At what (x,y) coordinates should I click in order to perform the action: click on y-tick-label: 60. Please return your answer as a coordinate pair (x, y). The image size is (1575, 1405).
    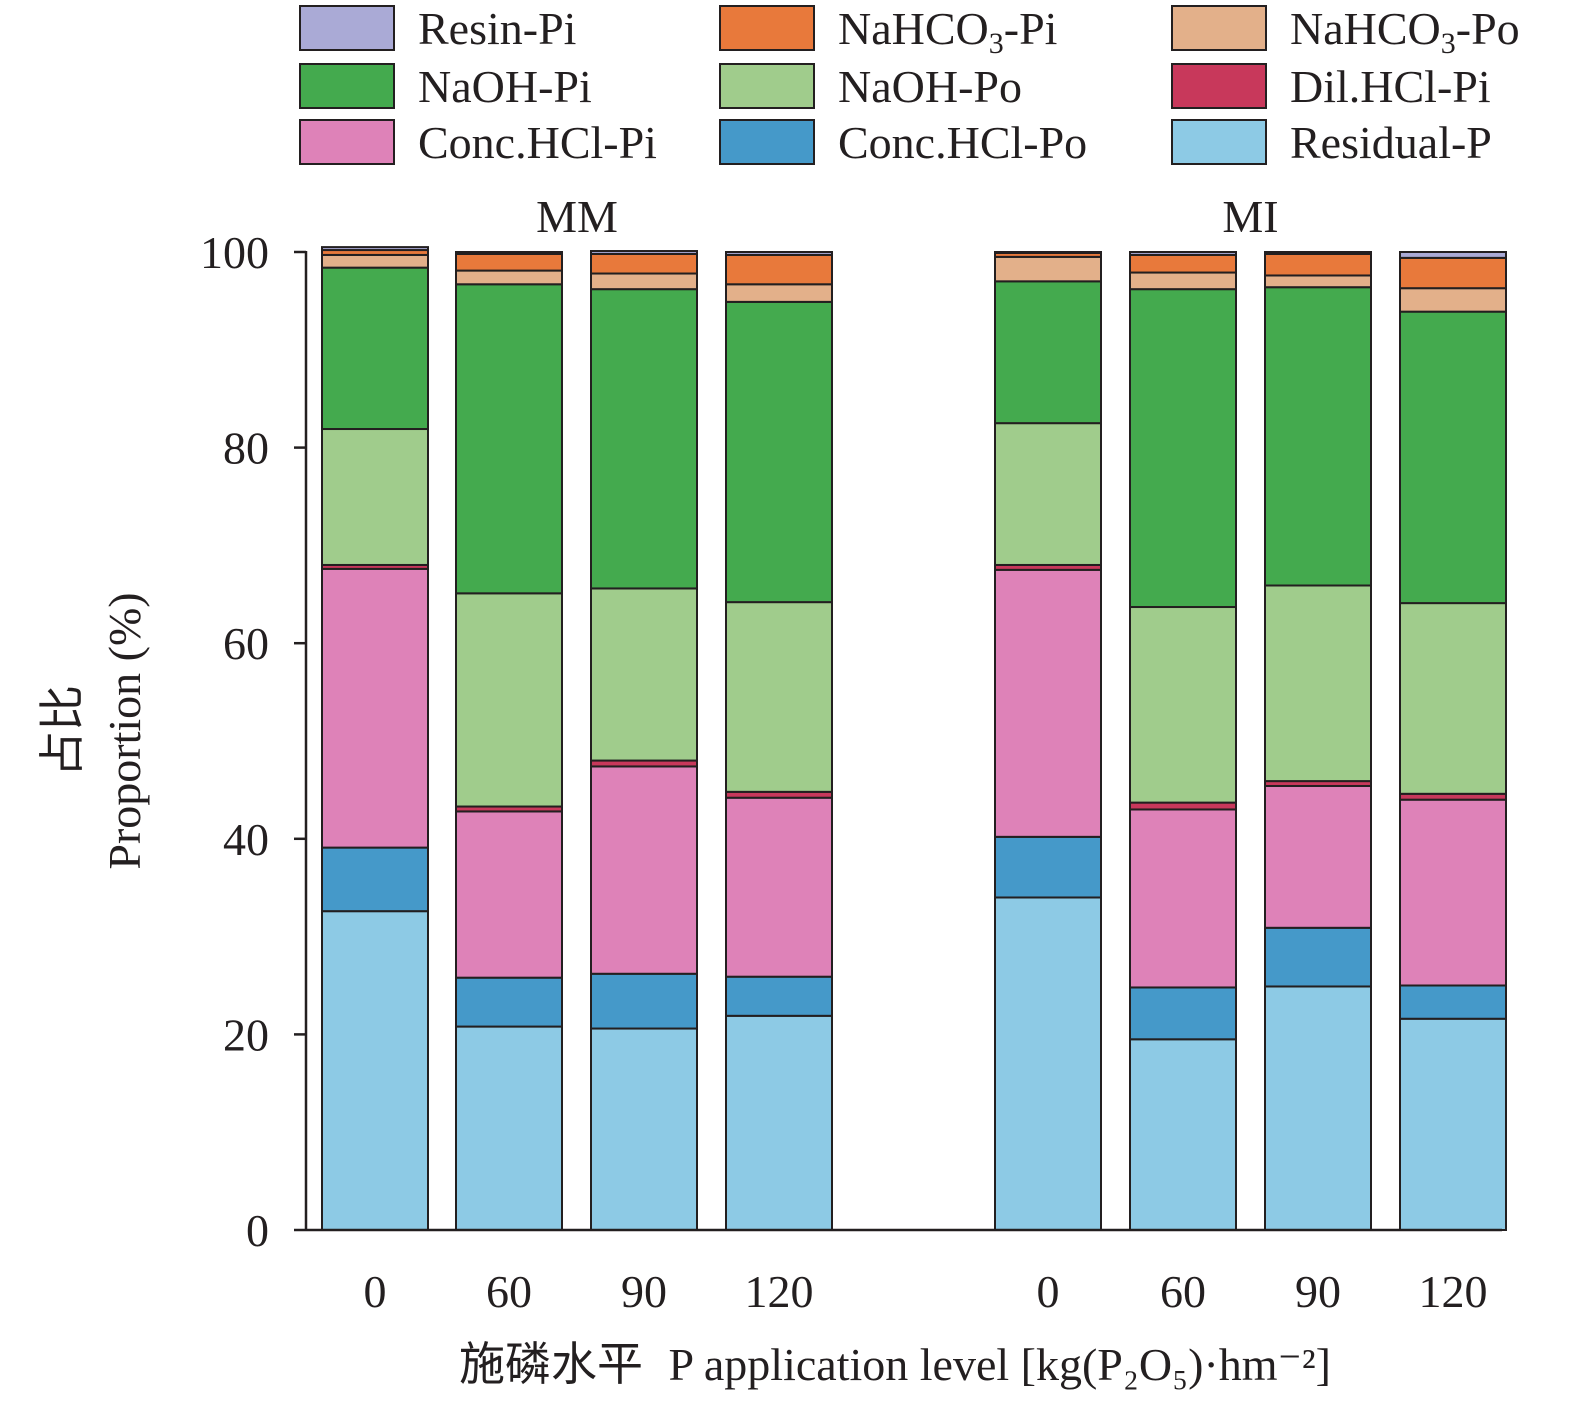
    Looking at the image, I should click on (246, 643).